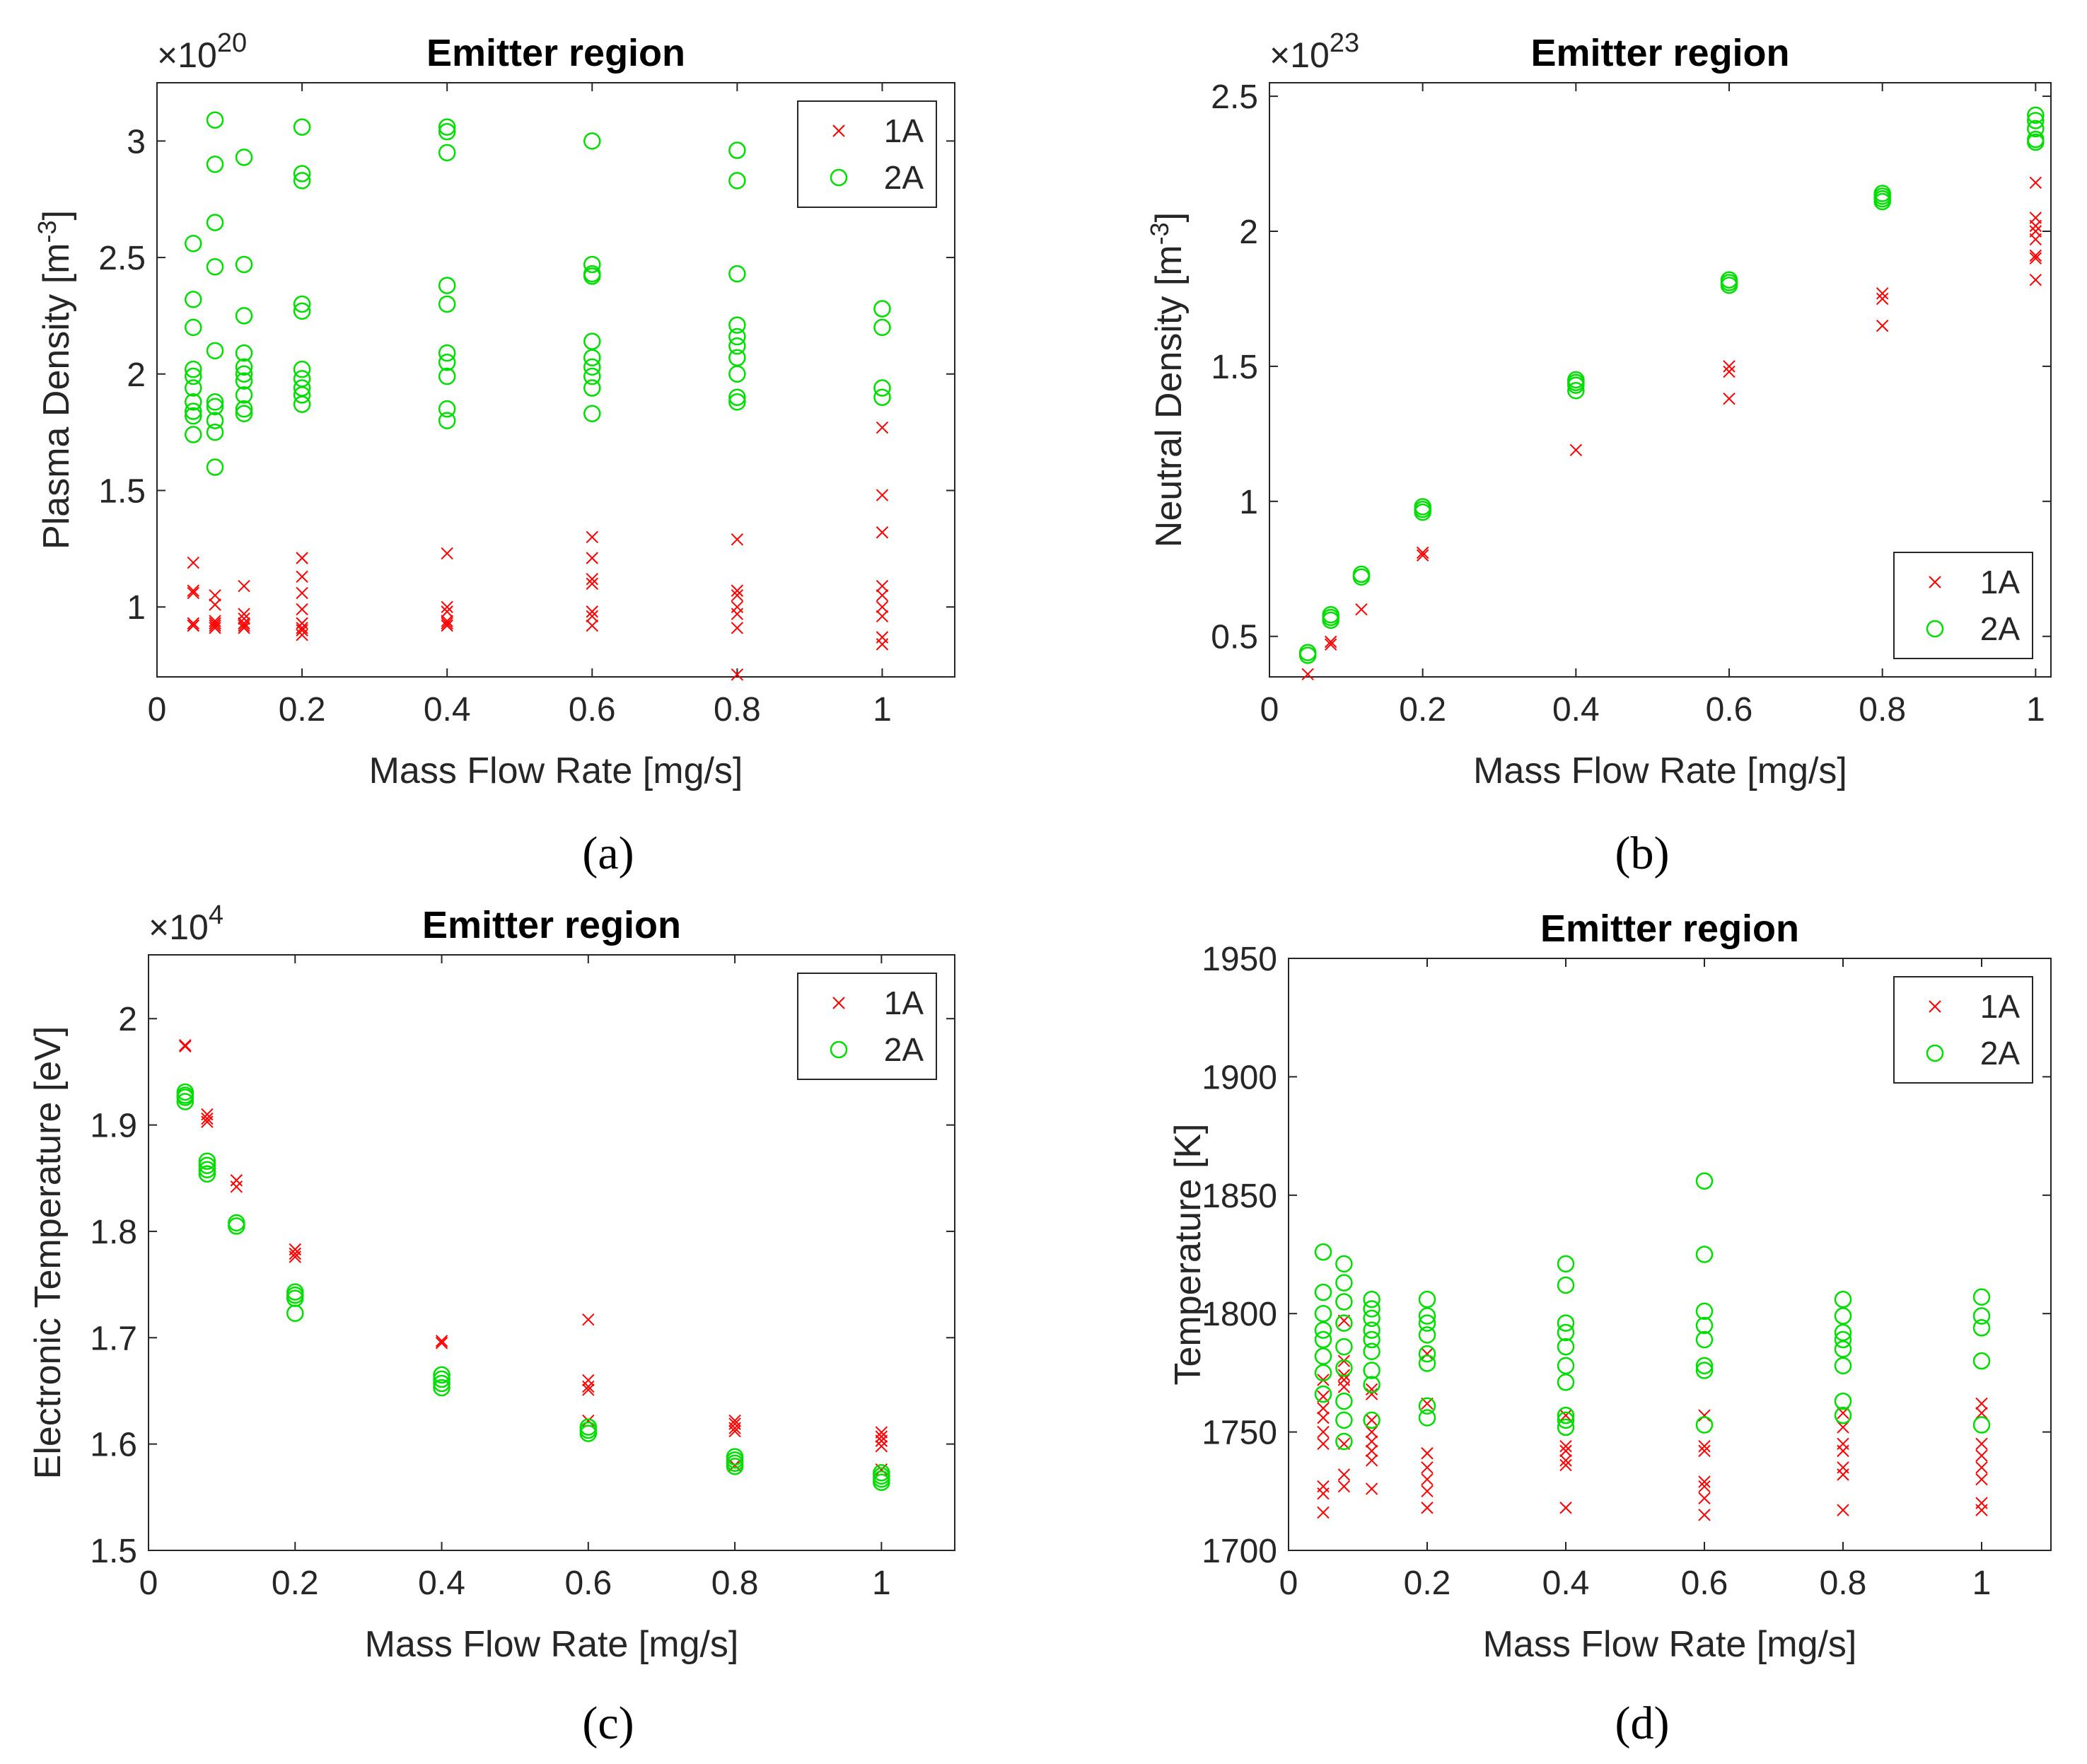  What do you see at coordinates (1661, 380) in the screenshot?
I see `plot-area-frame` at bounding box center [1661, 380].